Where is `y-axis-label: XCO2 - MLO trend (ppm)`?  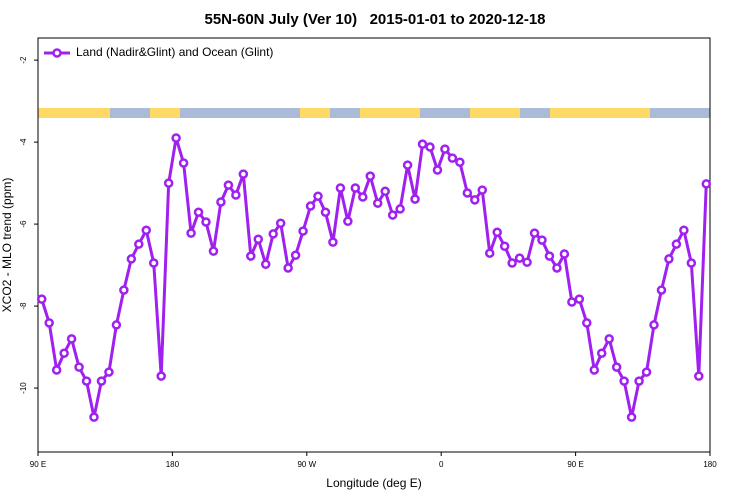
y-axis-label: XCO2 - MLO trend (ppm) is located at coordinates (7, 245).